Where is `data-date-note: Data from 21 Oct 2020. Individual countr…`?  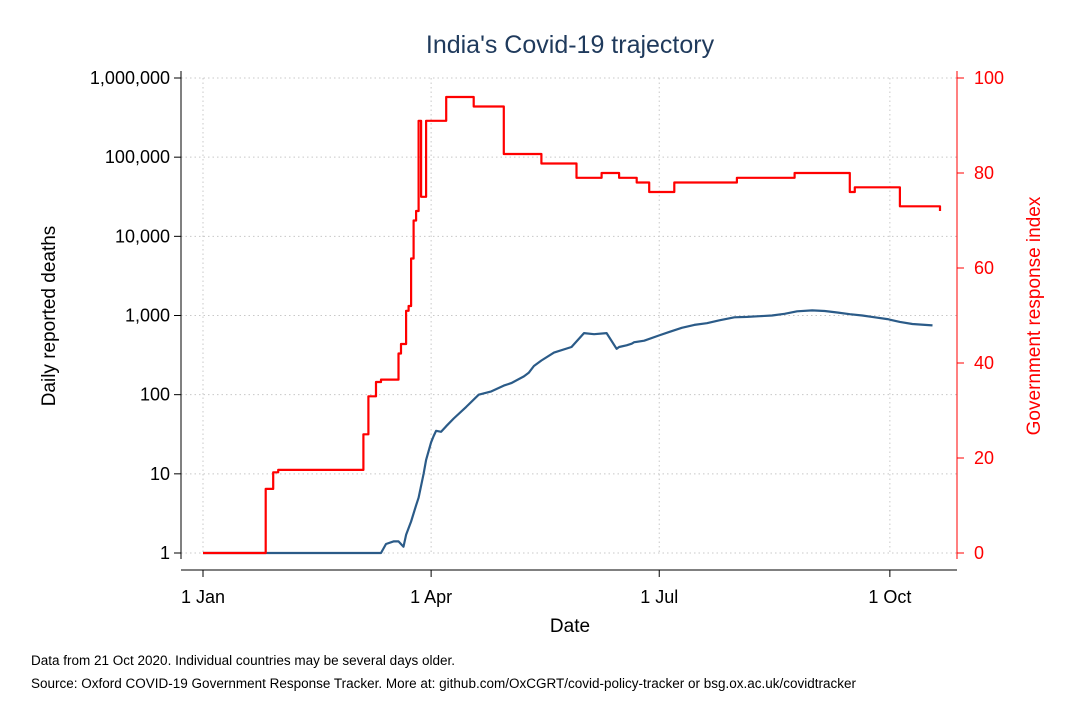 data-date-note: Data from 21 Oct 2020. Individual countr… is located at coordinates (243, 660).